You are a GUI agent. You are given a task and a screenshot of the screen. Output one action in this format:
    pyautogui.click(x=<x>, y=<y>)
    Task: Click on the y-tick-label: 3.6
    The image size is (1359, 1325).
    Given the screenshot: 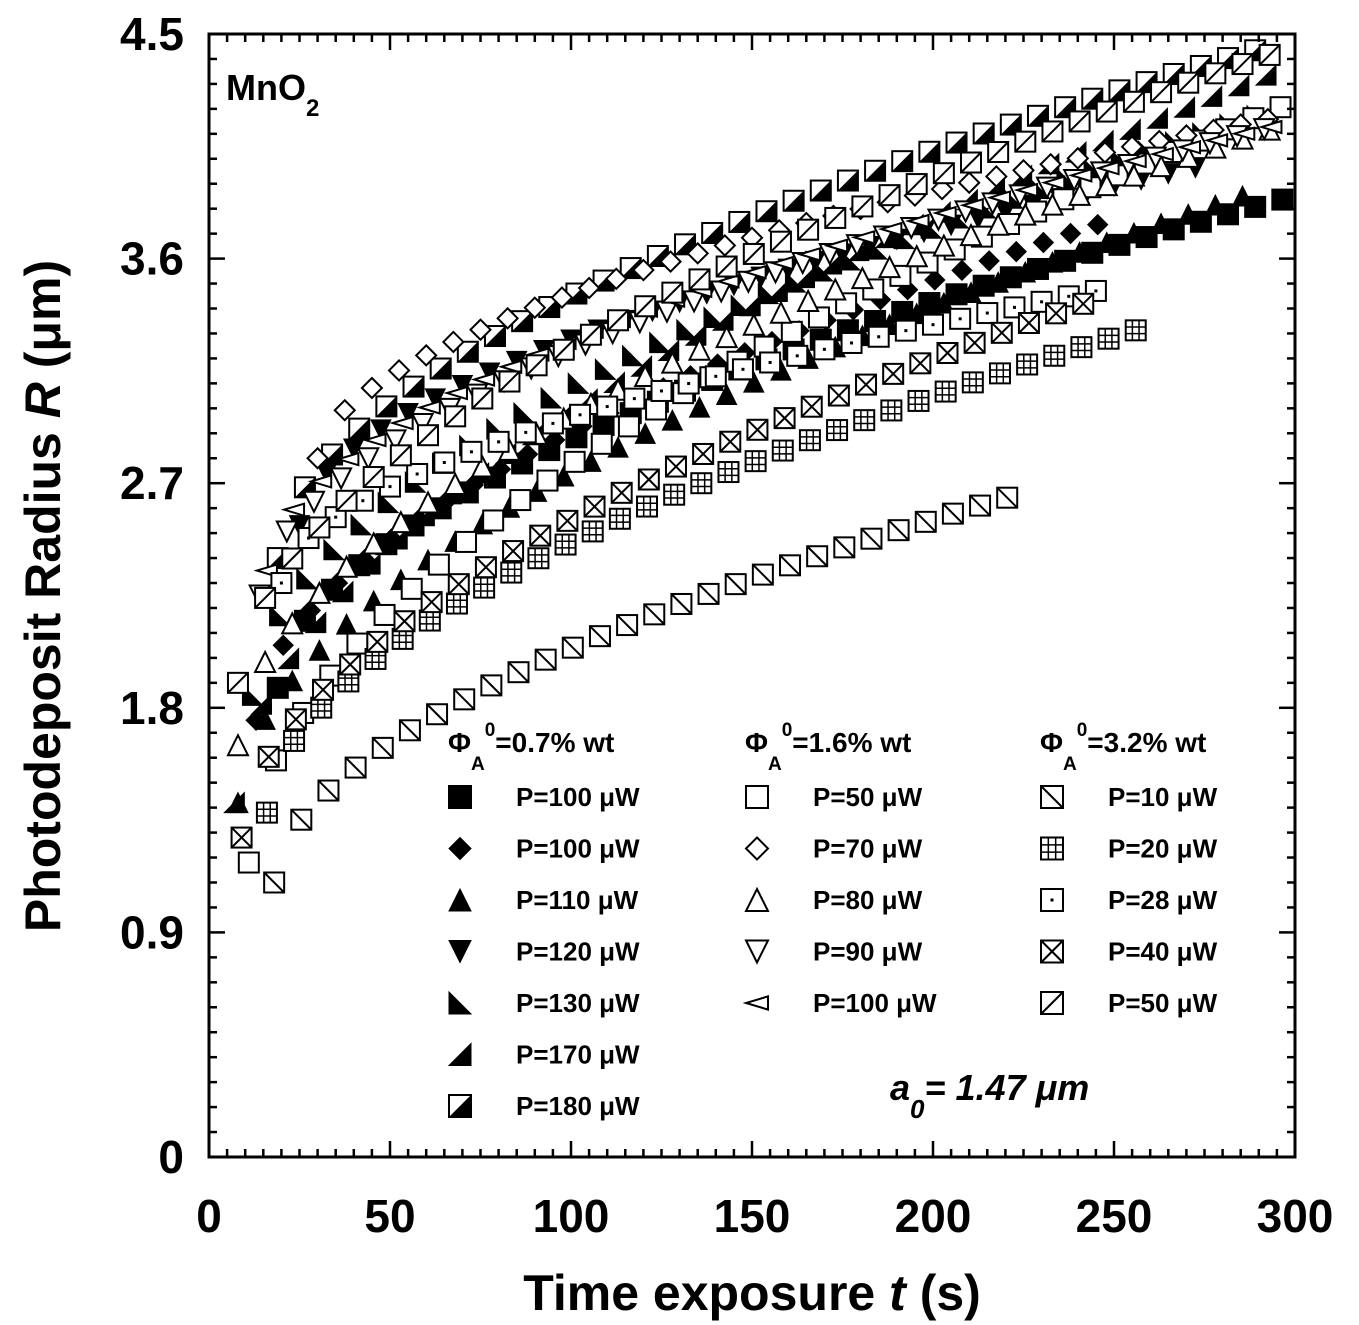 What is the action you would take?
    pyautogui.click(x=152, y=259)
    